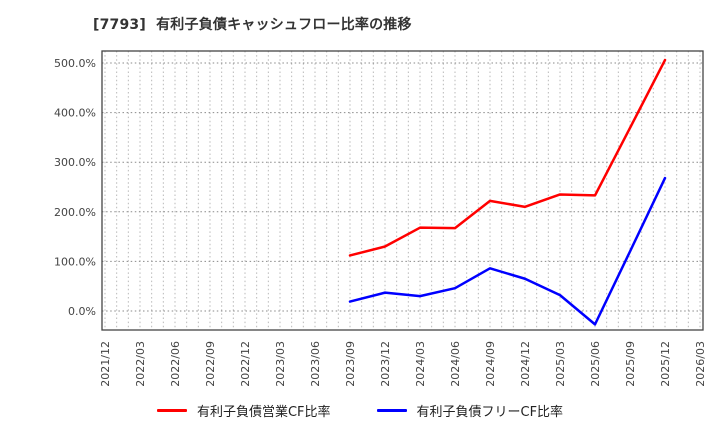  What do you see at coordinates (210, 364) in the screenshot?
I see `x-axis-tick-label: 2022/09` at bounding box center [210, 364].